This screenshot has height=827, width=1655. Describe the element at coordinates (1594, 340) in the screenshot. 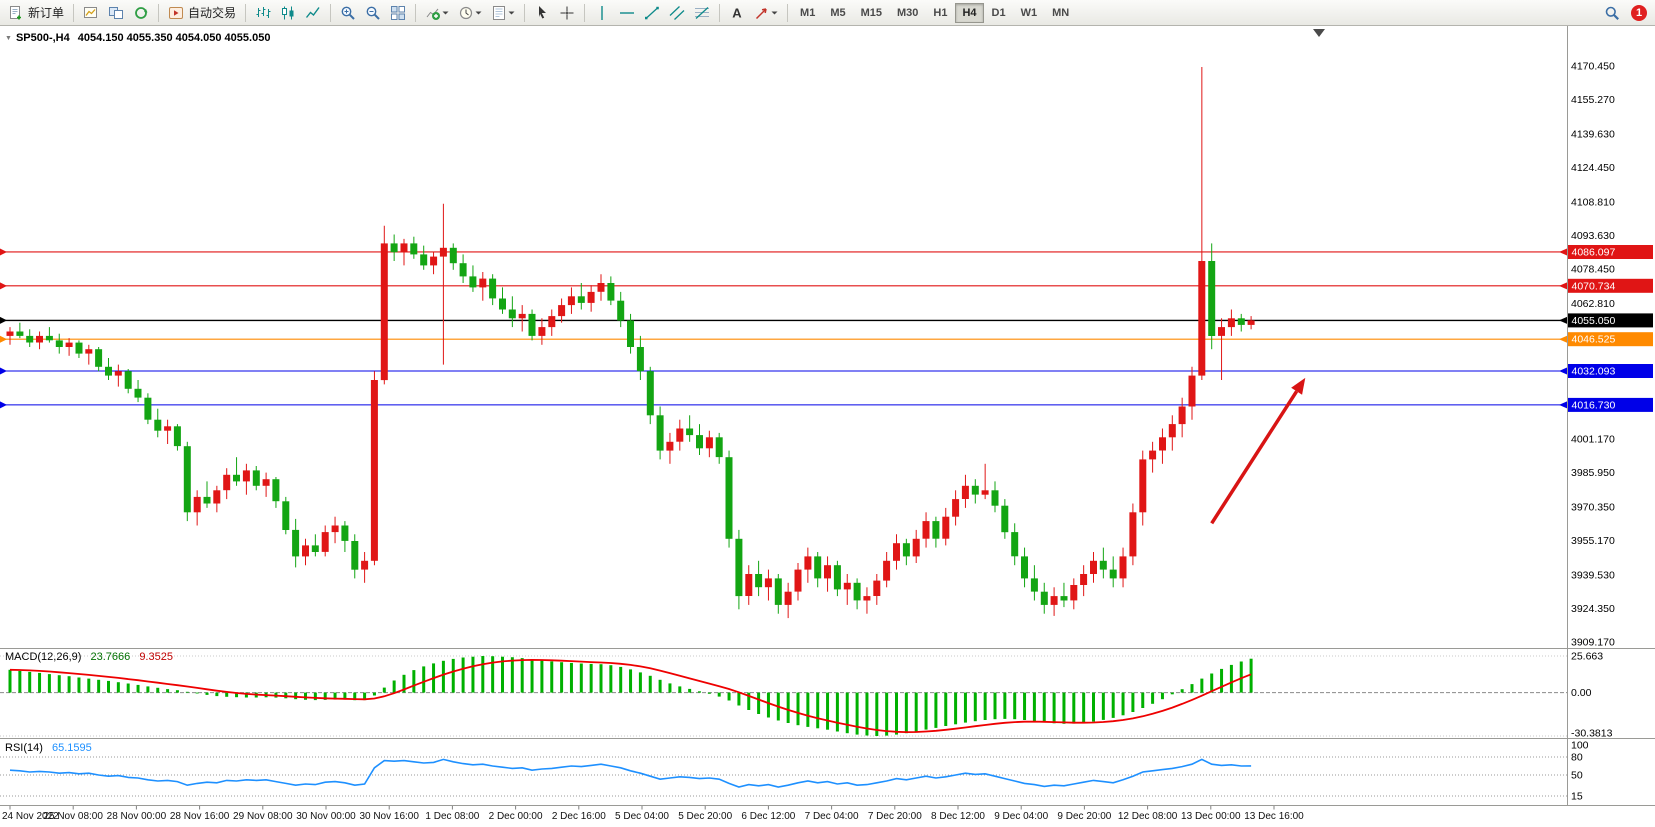

I see `svg-text: 4046.525` at that location.